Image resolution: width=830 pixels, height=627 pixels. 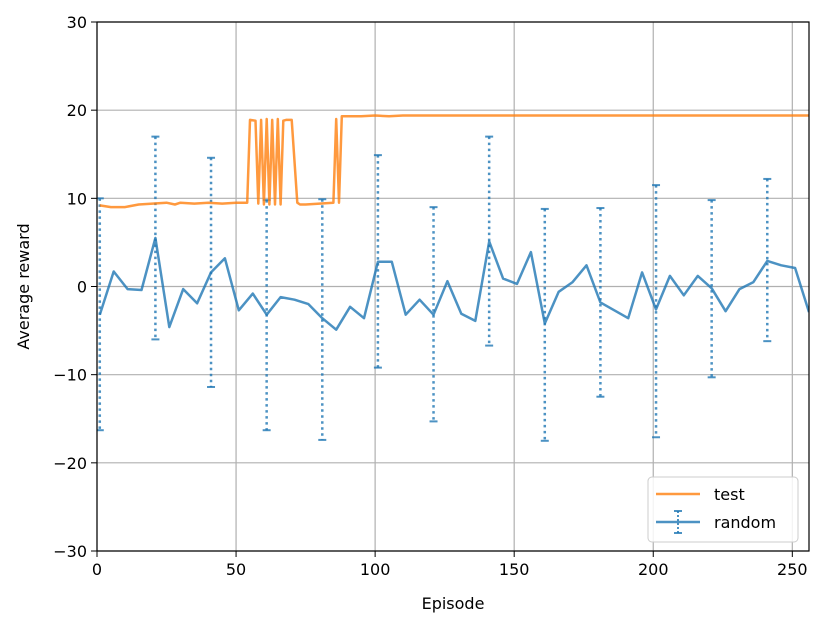 What do you see at coordinates (375, 569) in the screenshot?
I see `x-tick-label: 100` at bounding box center [375, 569].